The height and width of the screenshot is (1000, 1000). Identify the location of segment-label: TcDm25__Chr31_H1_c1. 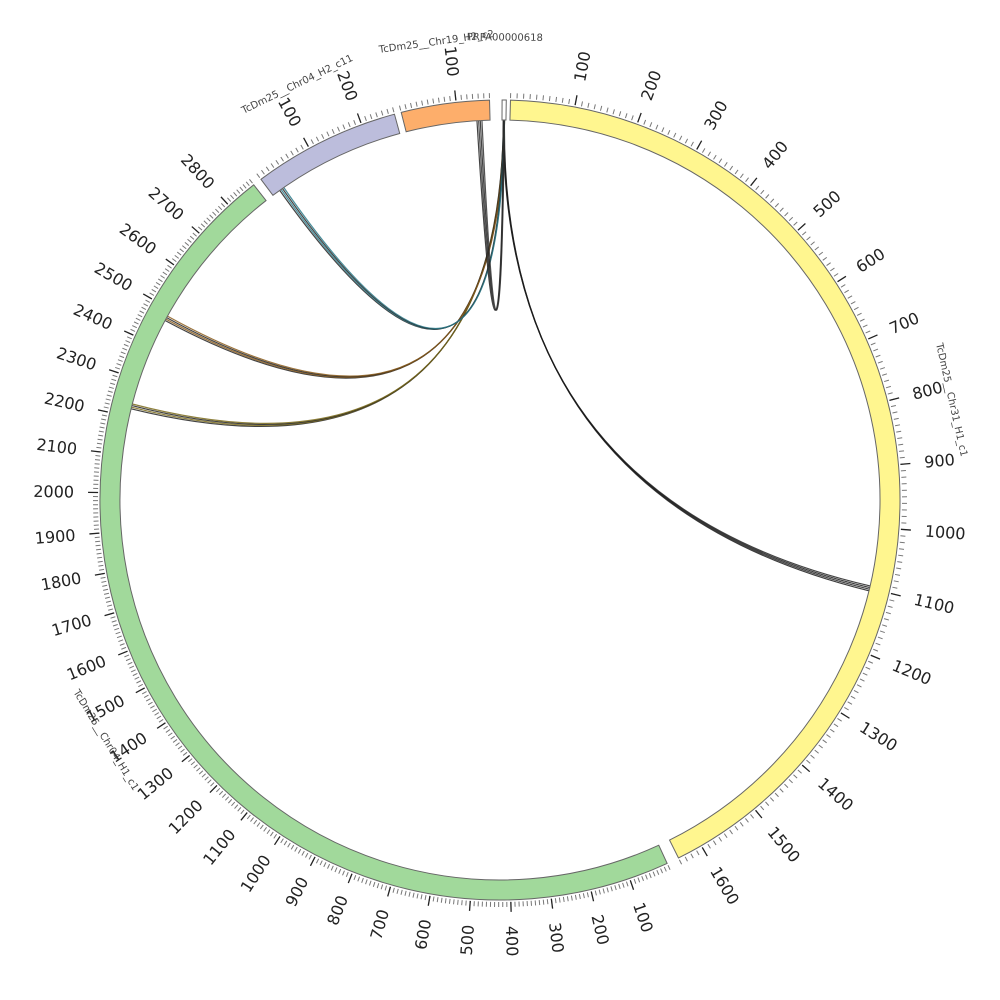
(951, 399).